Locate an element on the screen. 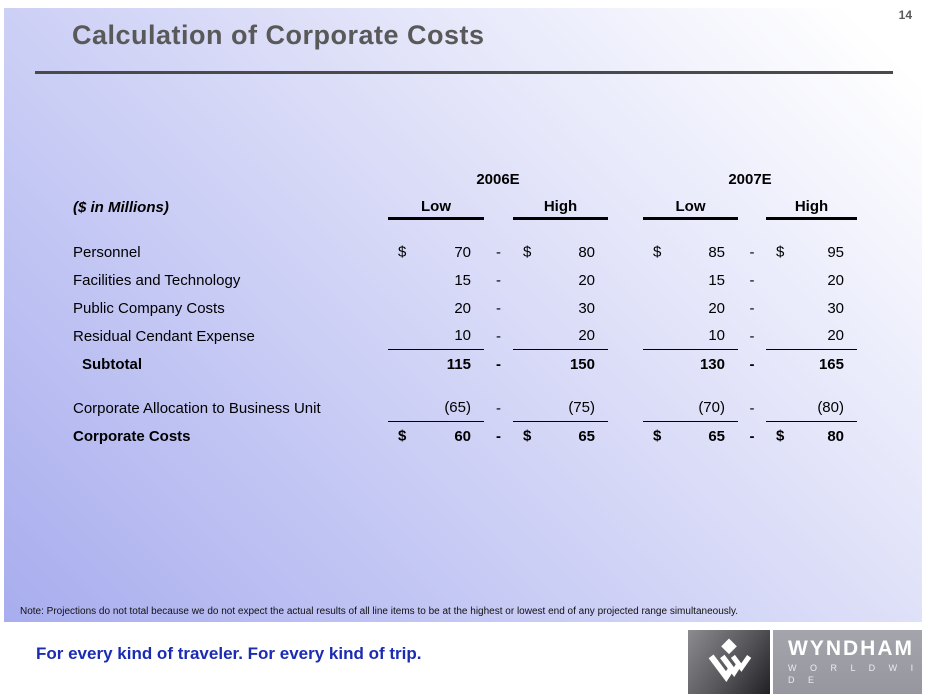 The image size is (926, 694). wyndham-logo: WYNDHAM W O R L D W I D E is located at coordinates (805, 662).